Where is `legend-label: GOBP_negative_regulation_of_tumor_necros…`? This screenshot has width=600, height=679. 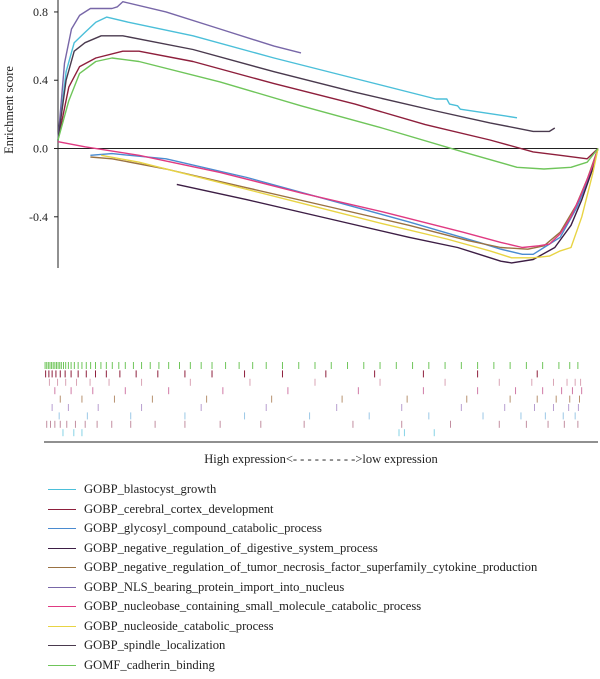 legend-label: GOBP_negative_regulation_of_tumor_necros… is located at coordinates (311, 567).